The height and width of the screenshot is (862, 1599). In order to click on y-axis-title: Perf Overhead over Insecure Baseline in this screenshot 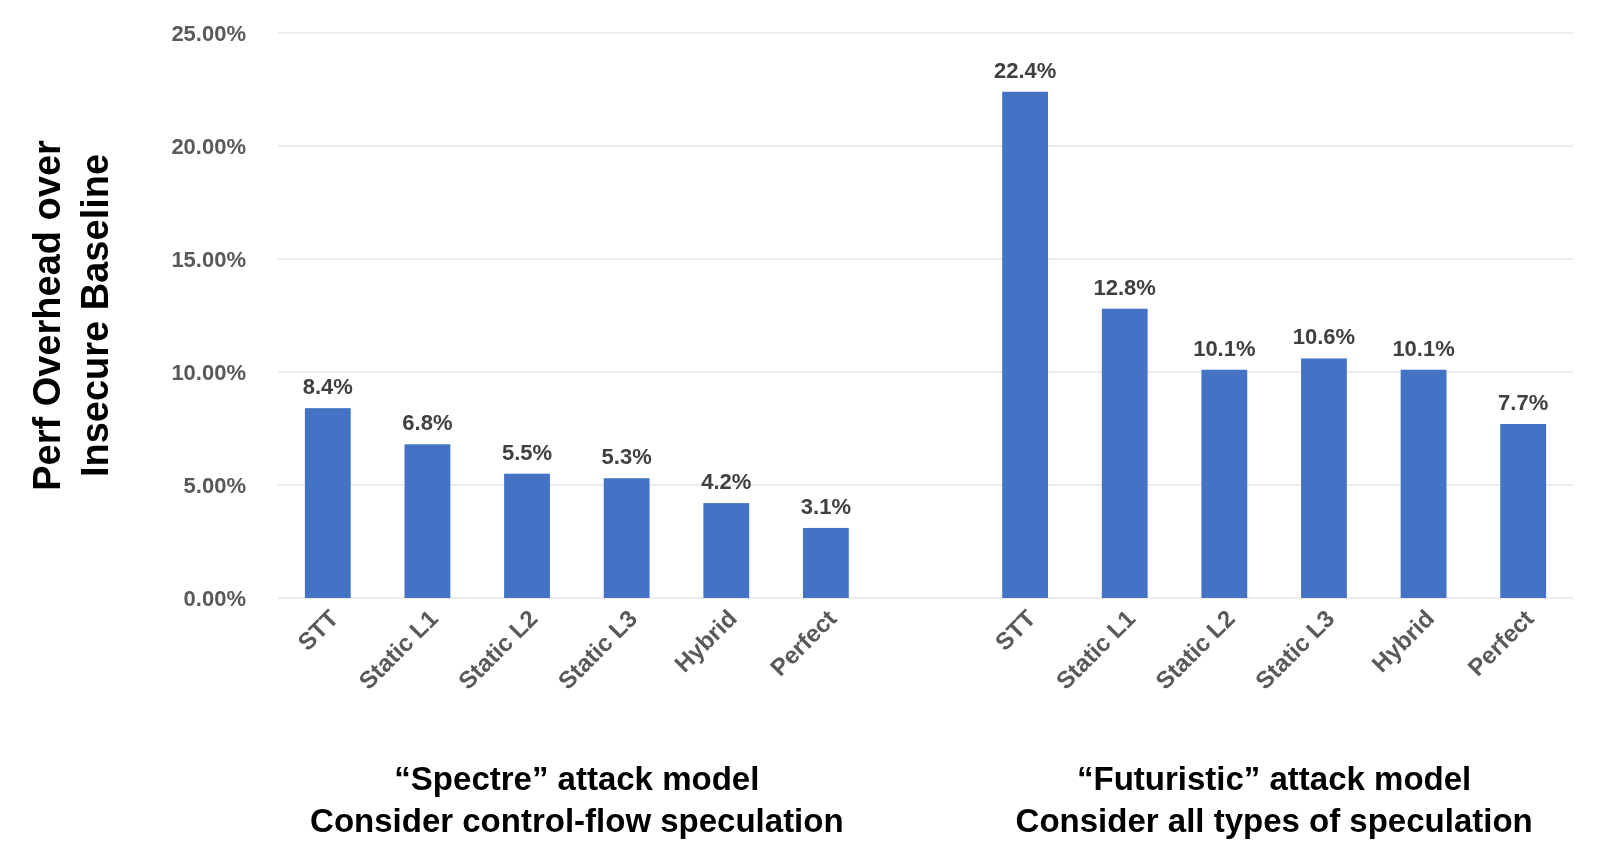, I will do `click(71, 315)`.